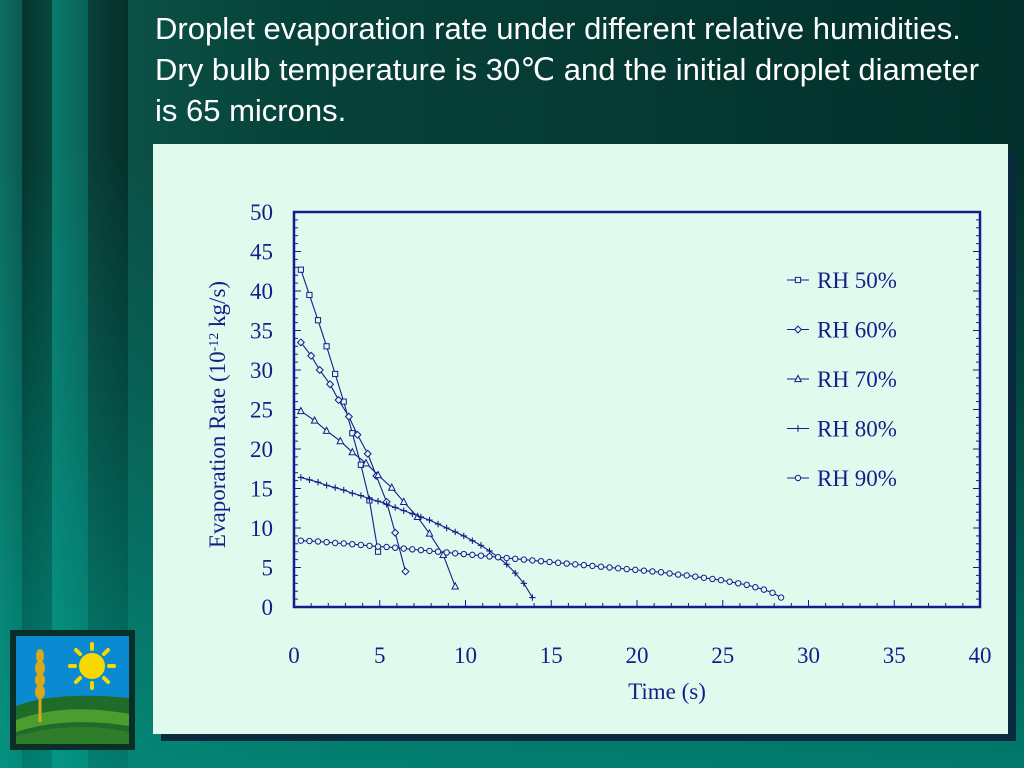 This screenshot has width=1024, height=768. I want to click on legend-item: RH 90%, so click(842, 478).